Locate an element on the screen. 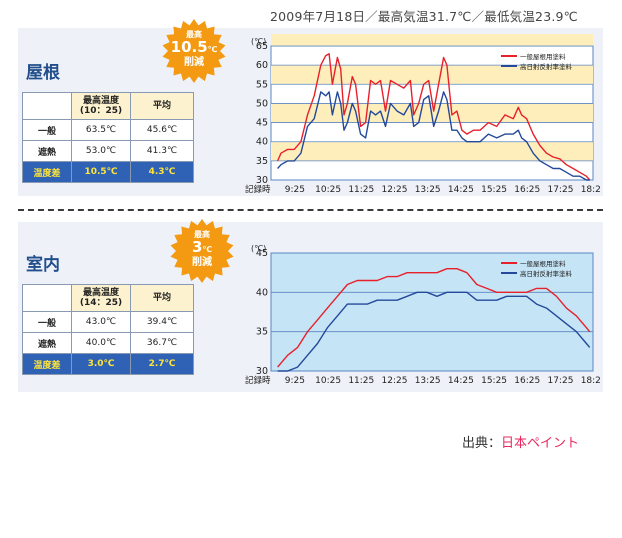 The image size is (622, 538). room-reduction-badge: 最高 3℃ 削減 is located at coordinates (202, 251).